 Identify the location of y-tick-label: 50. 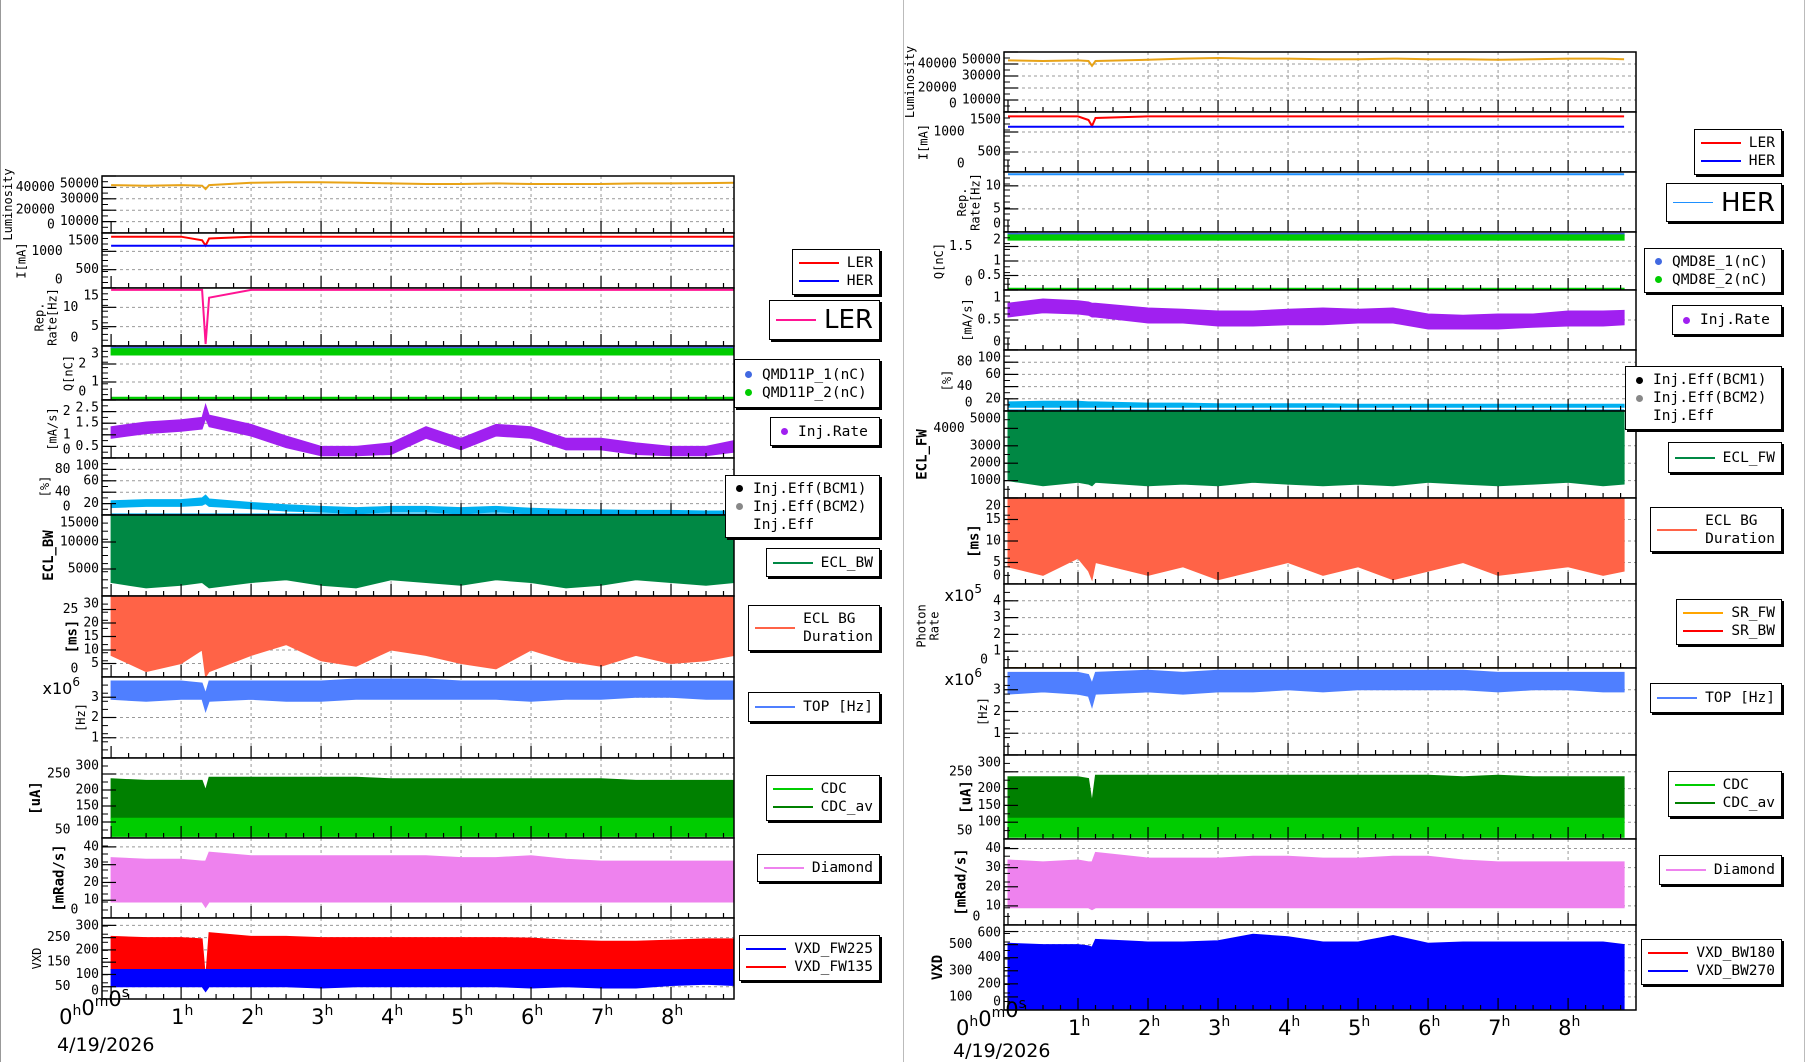
(965, 831).